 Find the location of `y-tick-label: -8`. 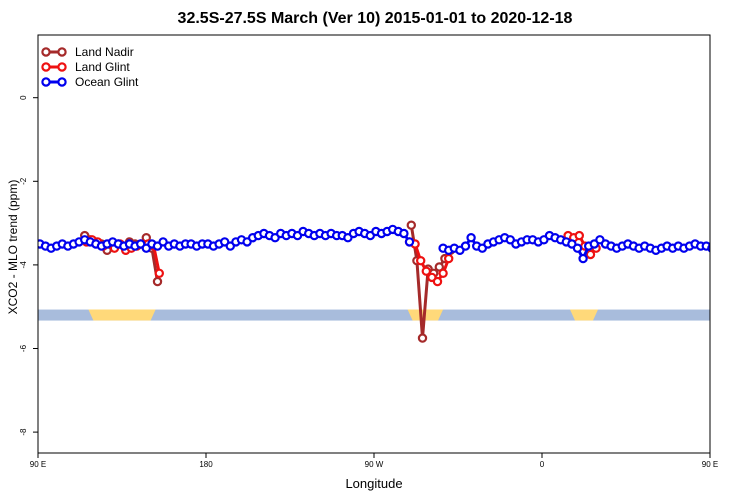

y-tick-label: -8 is located at coordinates (23, 432).